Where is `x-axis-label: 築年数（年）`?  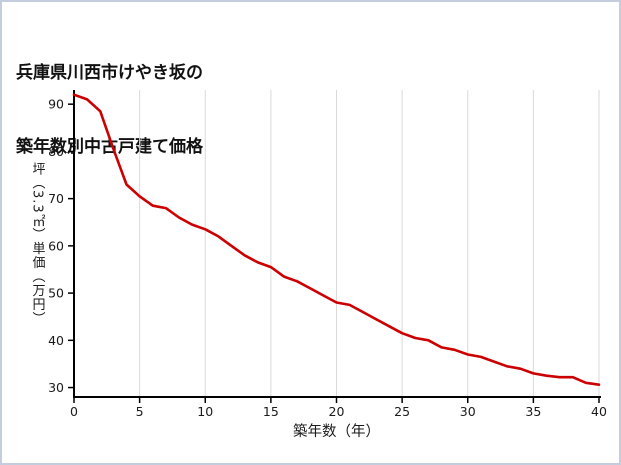 x-axis-label: 築年数（年） is located at coordinates (336, 432).